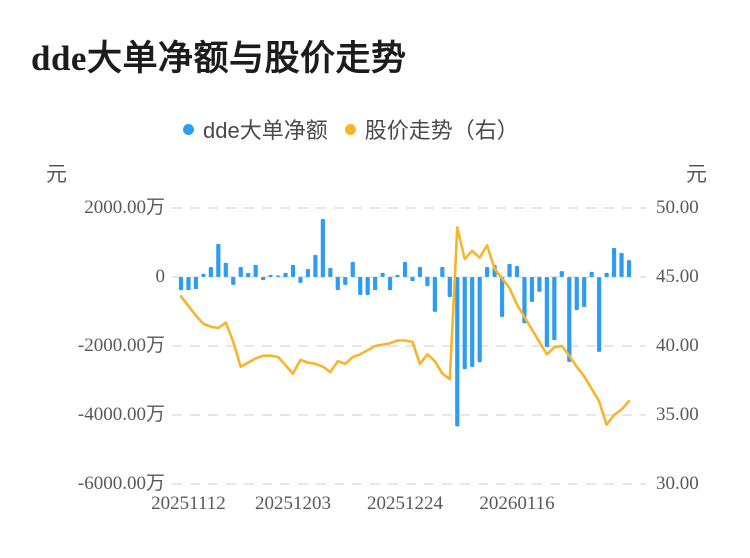 This screenshot has width=750, height=558. I want to click on x-axis-tick: 20251203, so click(293, 503).